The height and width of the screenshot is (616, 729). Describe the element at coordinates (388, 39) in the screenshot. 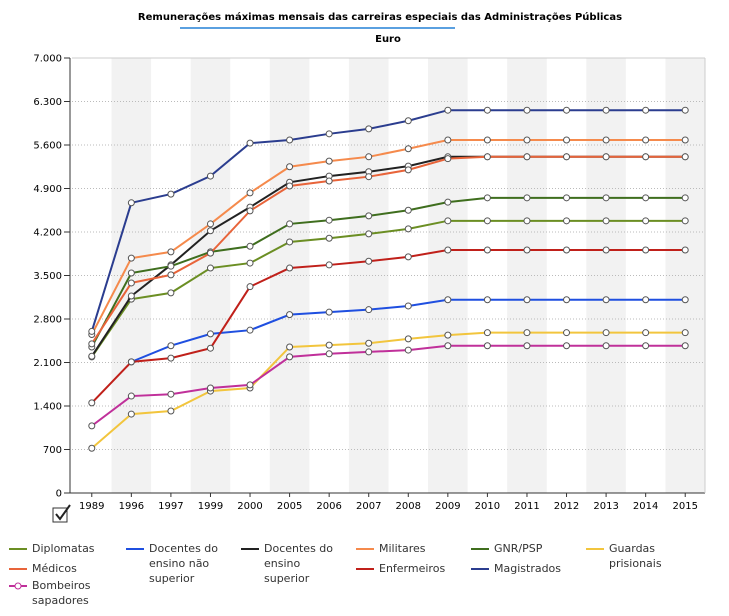

I see `chart-subtitle: Euro` at that location.